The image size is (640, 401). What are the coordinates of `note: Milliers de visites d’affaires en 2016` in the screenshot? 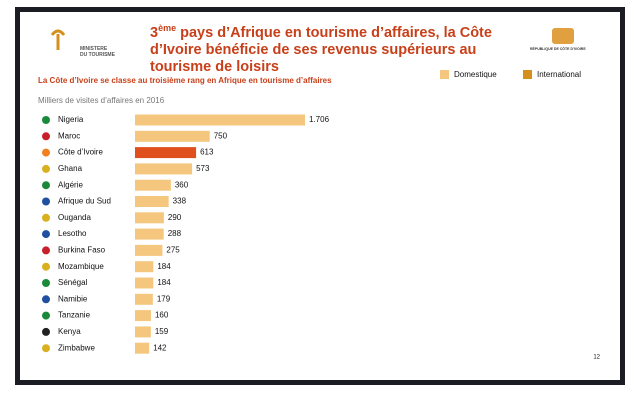 It's located at (101, 100).